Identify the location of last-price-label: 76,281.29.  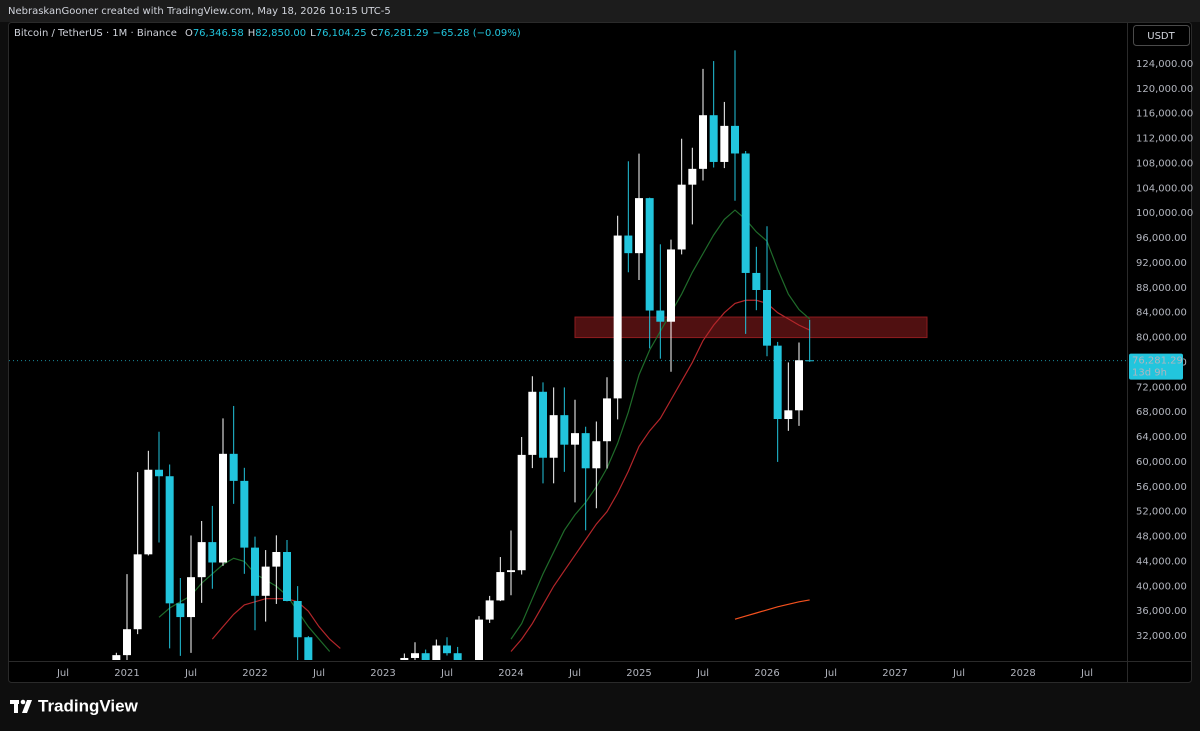
(1157, 361).